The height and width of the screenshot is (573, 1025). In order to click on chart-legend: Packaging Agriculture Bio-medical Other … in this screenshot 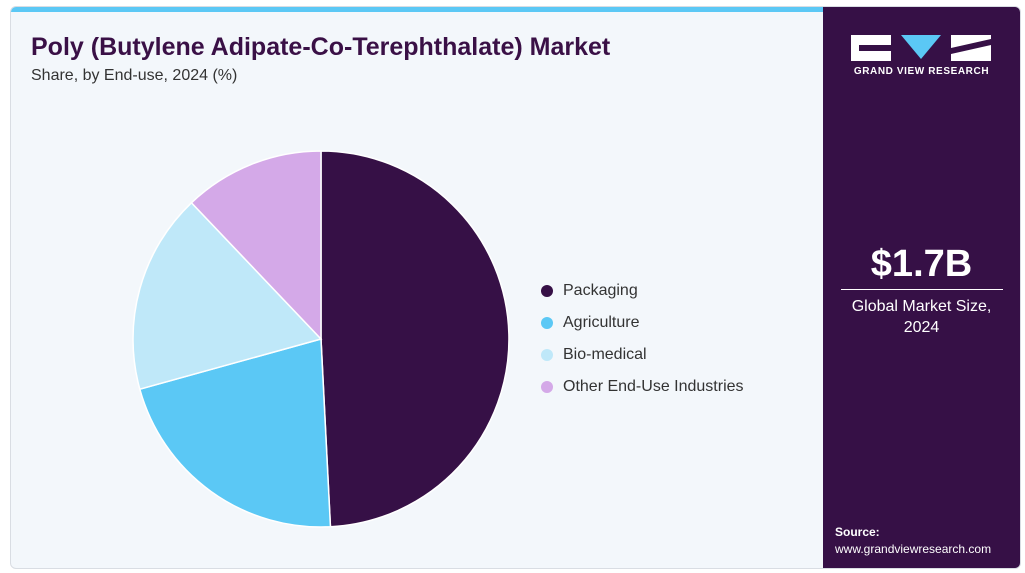, I will do `click(642, 339)`.